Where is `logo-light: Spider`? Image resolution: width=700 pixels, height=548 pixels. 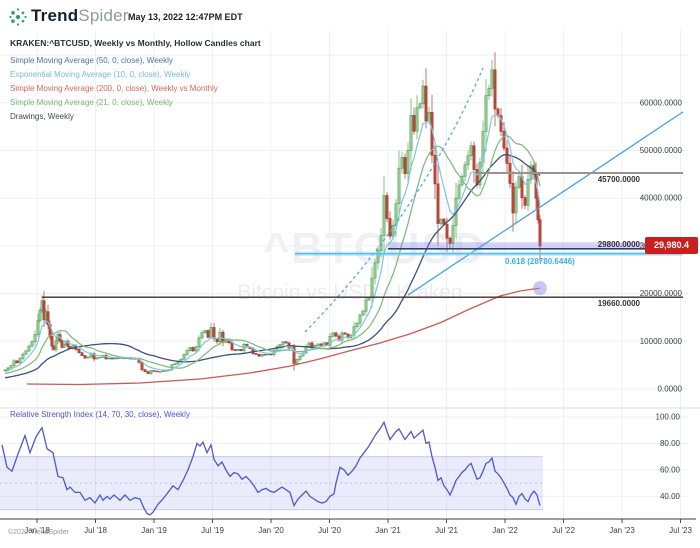
logo-light: Spider is located at coordinates (103, 15).